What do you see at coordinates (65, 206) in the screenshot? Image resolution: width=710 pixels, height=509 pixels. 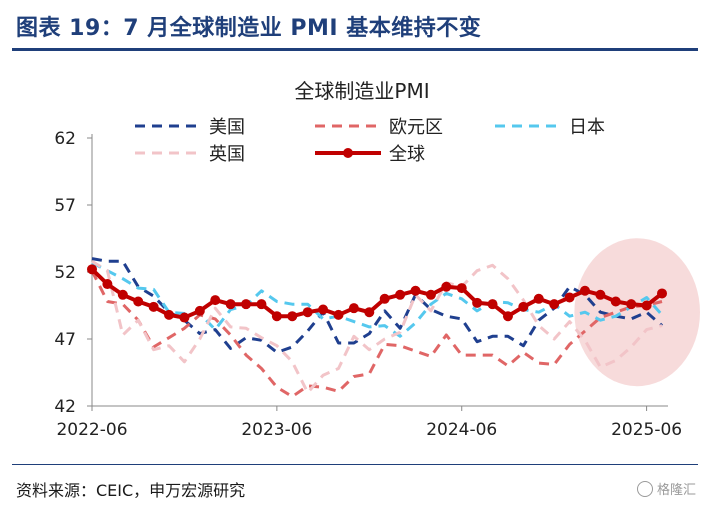 I see `y-tick-label: 57` at bounding box center [65, 206].